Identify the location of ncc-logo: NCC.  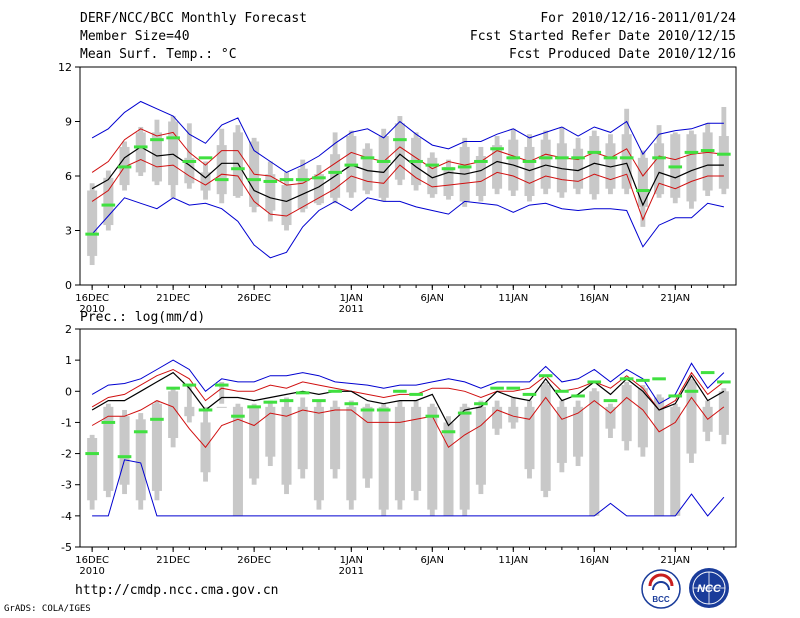
(709, 588).